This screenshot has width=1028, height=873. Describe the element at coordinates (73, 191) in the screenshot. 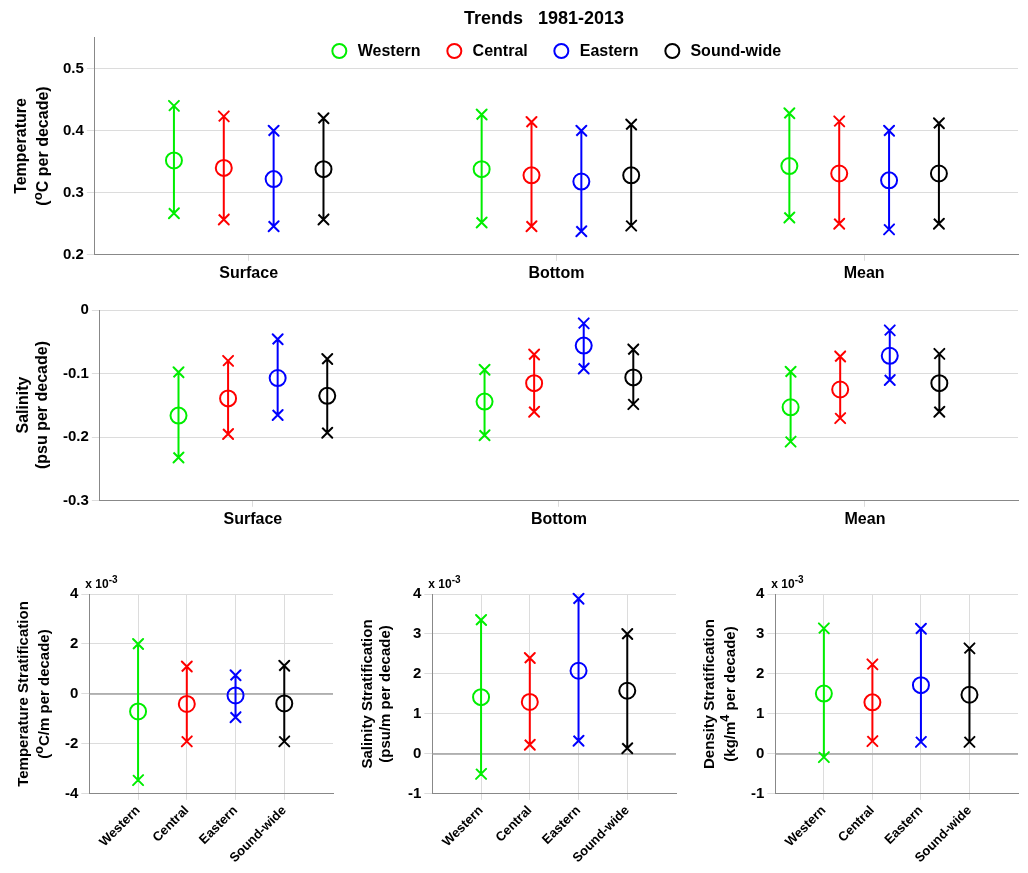

I see `y-tick-label: 0.3` at that location.